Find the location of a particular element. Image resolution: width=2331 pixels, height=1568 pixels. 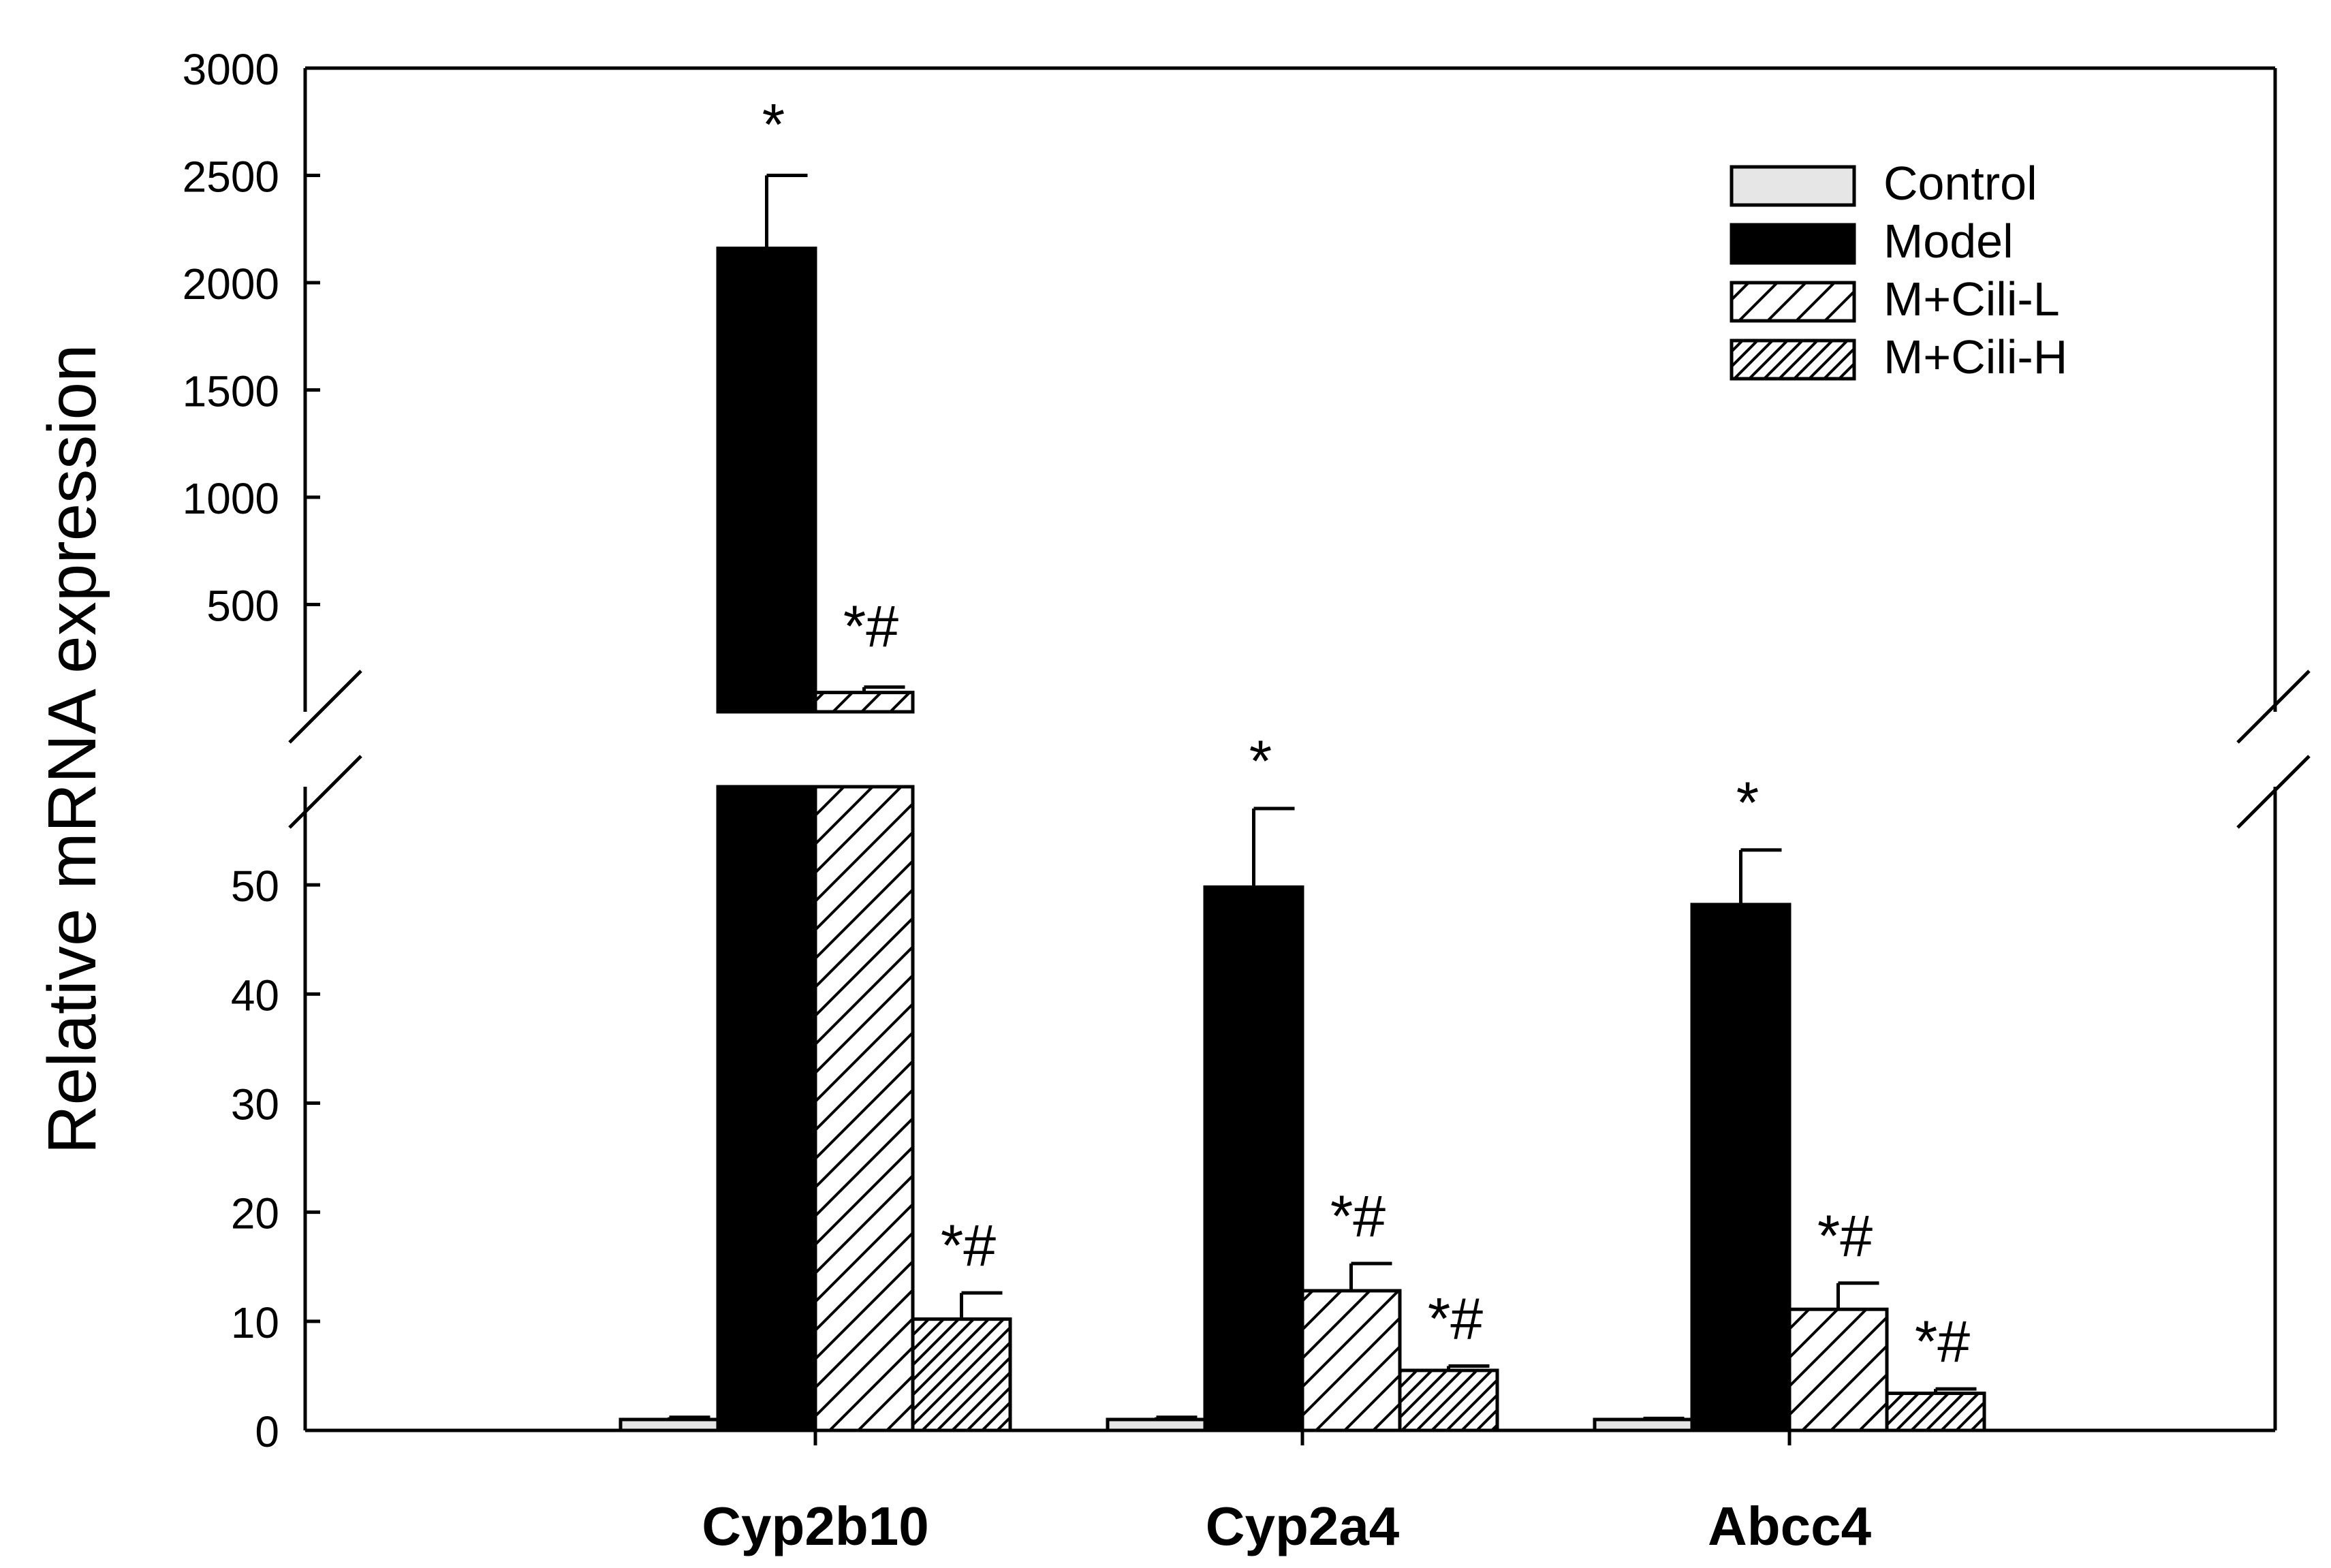

y-tick-label: 2500 is located at coordinates (231, 177).